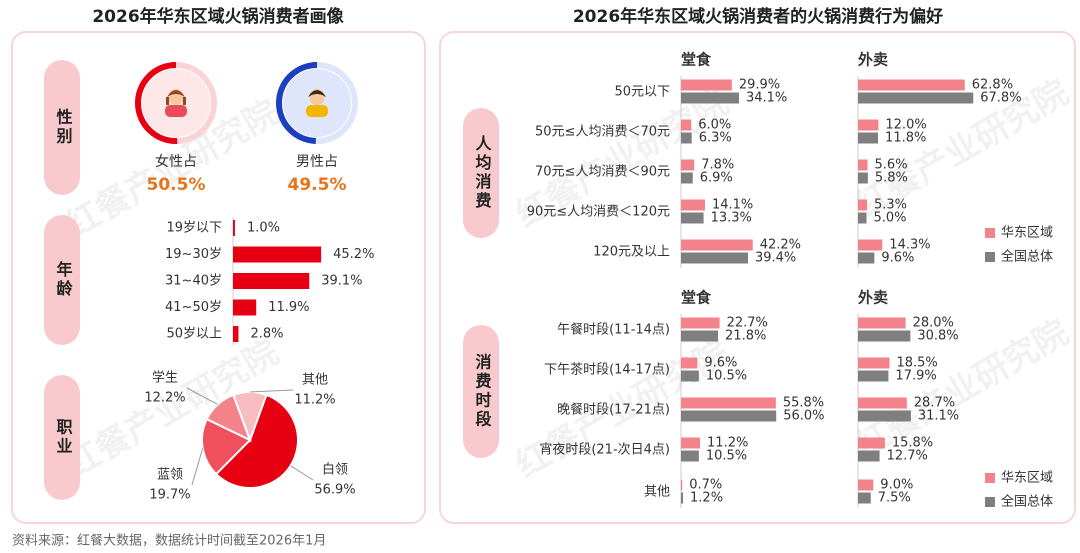 This screenshot has height=553, width=1080. Describe the element at coordinates (780, 245) in the screenshot. I see `value-label: 42.2%` at that location.